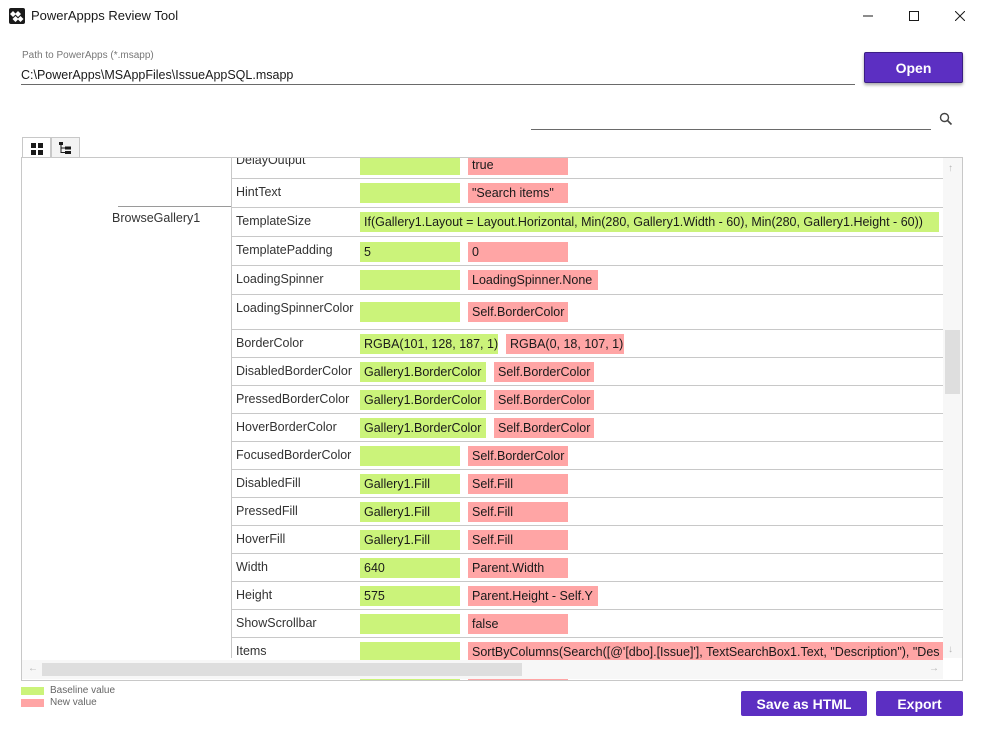  I want to click on scroll-right-icon: →, so click(934, 668).